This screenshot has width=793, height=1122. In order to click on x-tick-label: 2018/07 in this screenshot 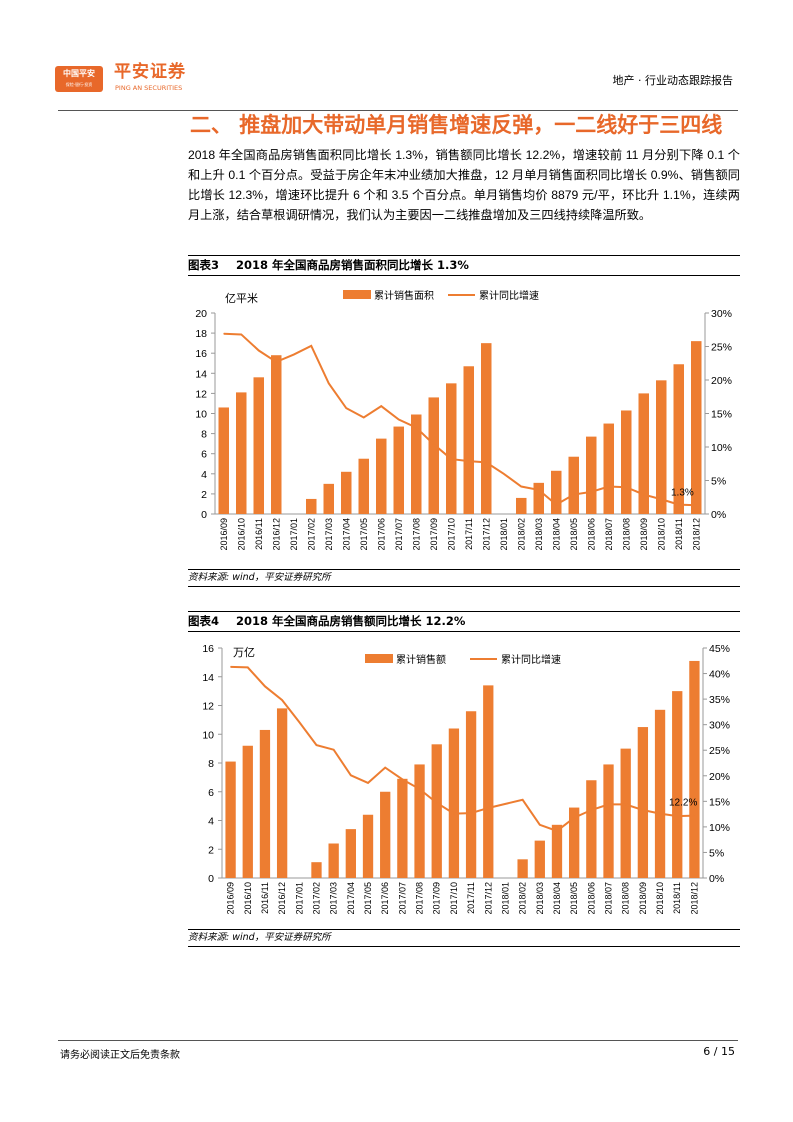, I will do `click(609, 534)`.